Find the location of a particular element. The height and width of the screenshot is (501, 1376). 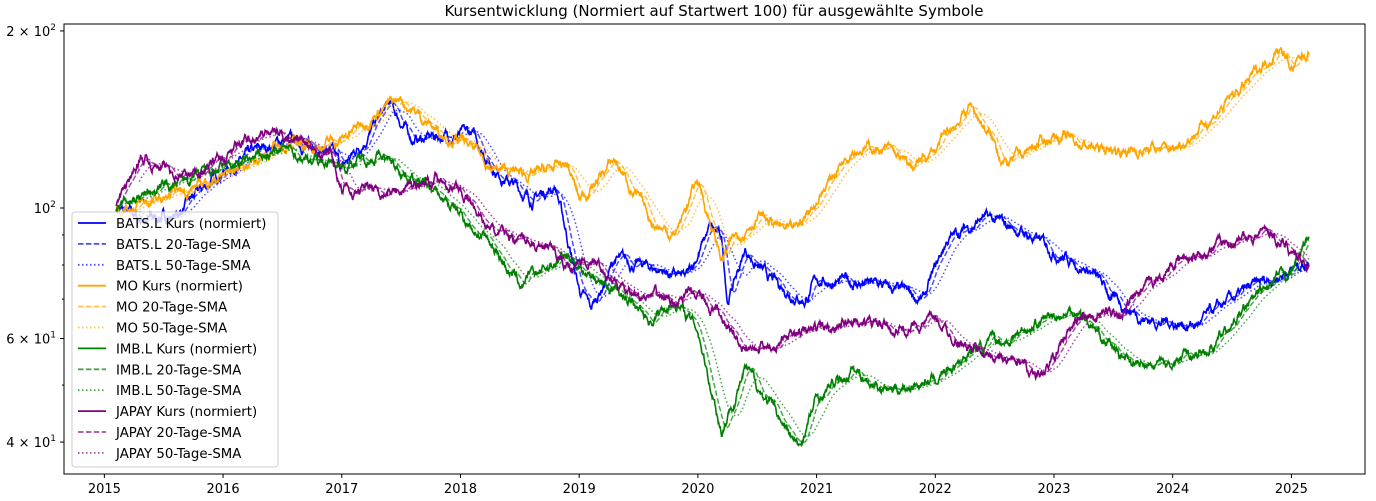

y-axis: 2 × 102 102 6 × 101 4 × 101 is located at coordinates (35, 237).